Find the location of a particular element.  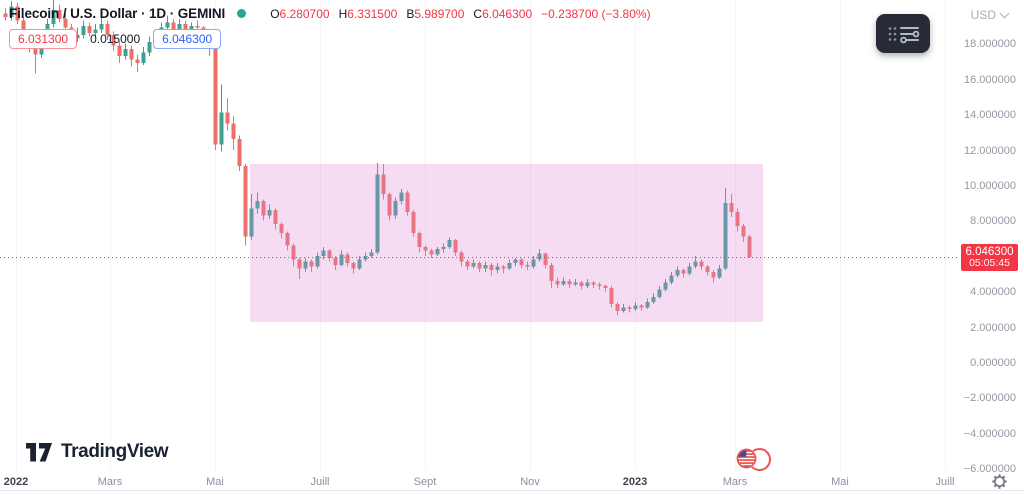

sliders-icon is located at coordinates (904, 34).